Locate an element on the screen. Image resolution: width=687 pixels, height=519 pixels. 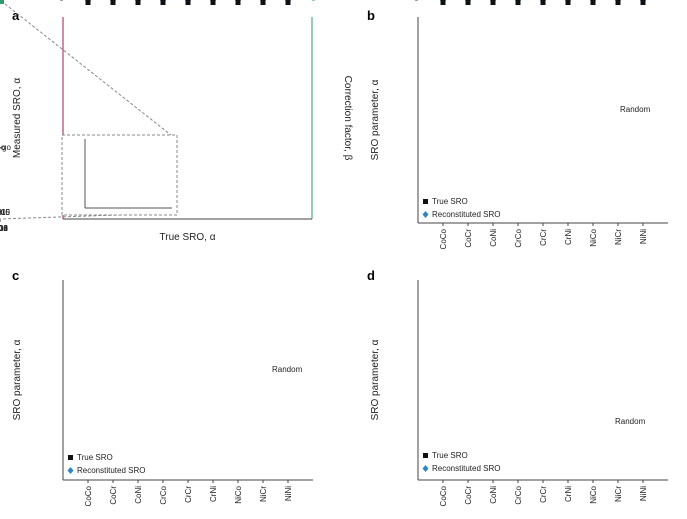
a-x-tick-label: 0.02 is located at coordinates (4, 228).